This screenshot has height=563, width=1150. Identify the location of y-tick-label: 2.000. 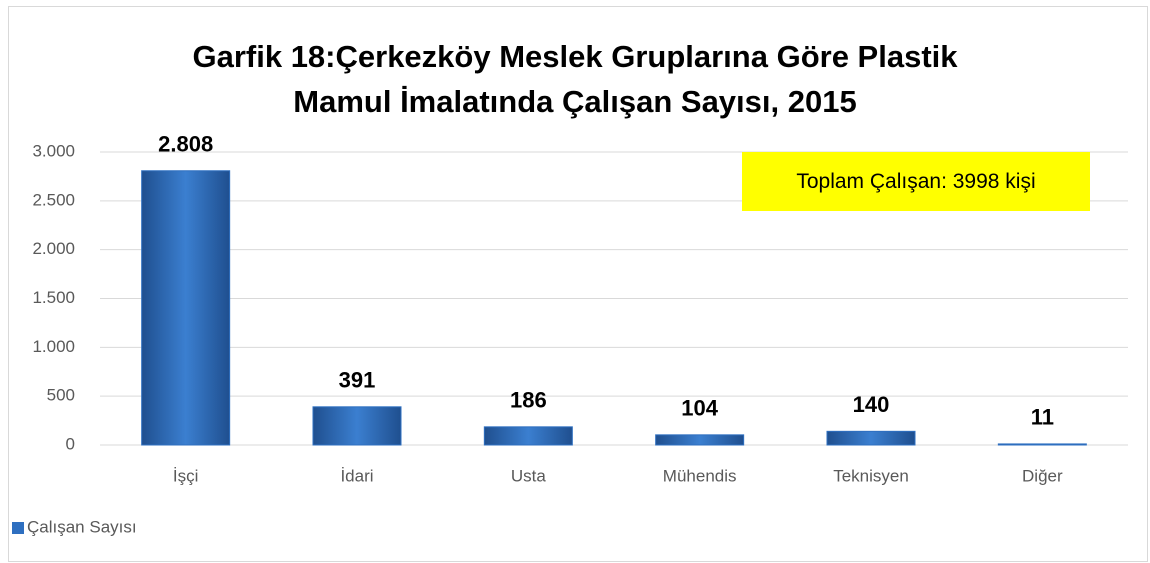
(53, 248).